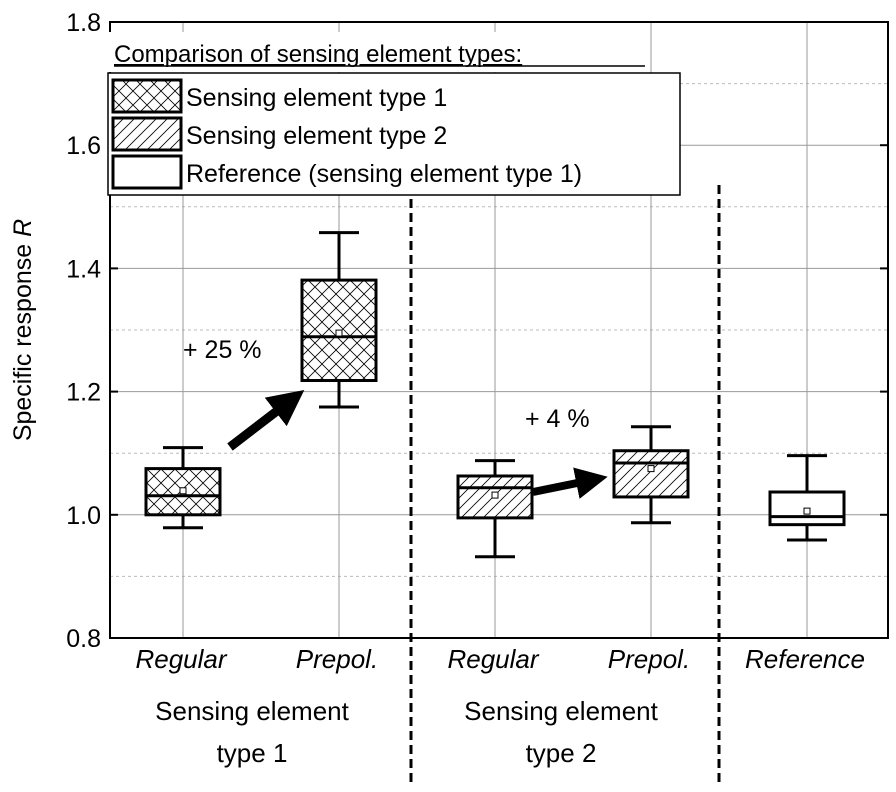 Image resolution: width=896 pixels, height=792 pixels. What do you see at coordinates (805, 659) in the screenshot?
I see `xtick-label: Reference` at bounding box center [805, 659].